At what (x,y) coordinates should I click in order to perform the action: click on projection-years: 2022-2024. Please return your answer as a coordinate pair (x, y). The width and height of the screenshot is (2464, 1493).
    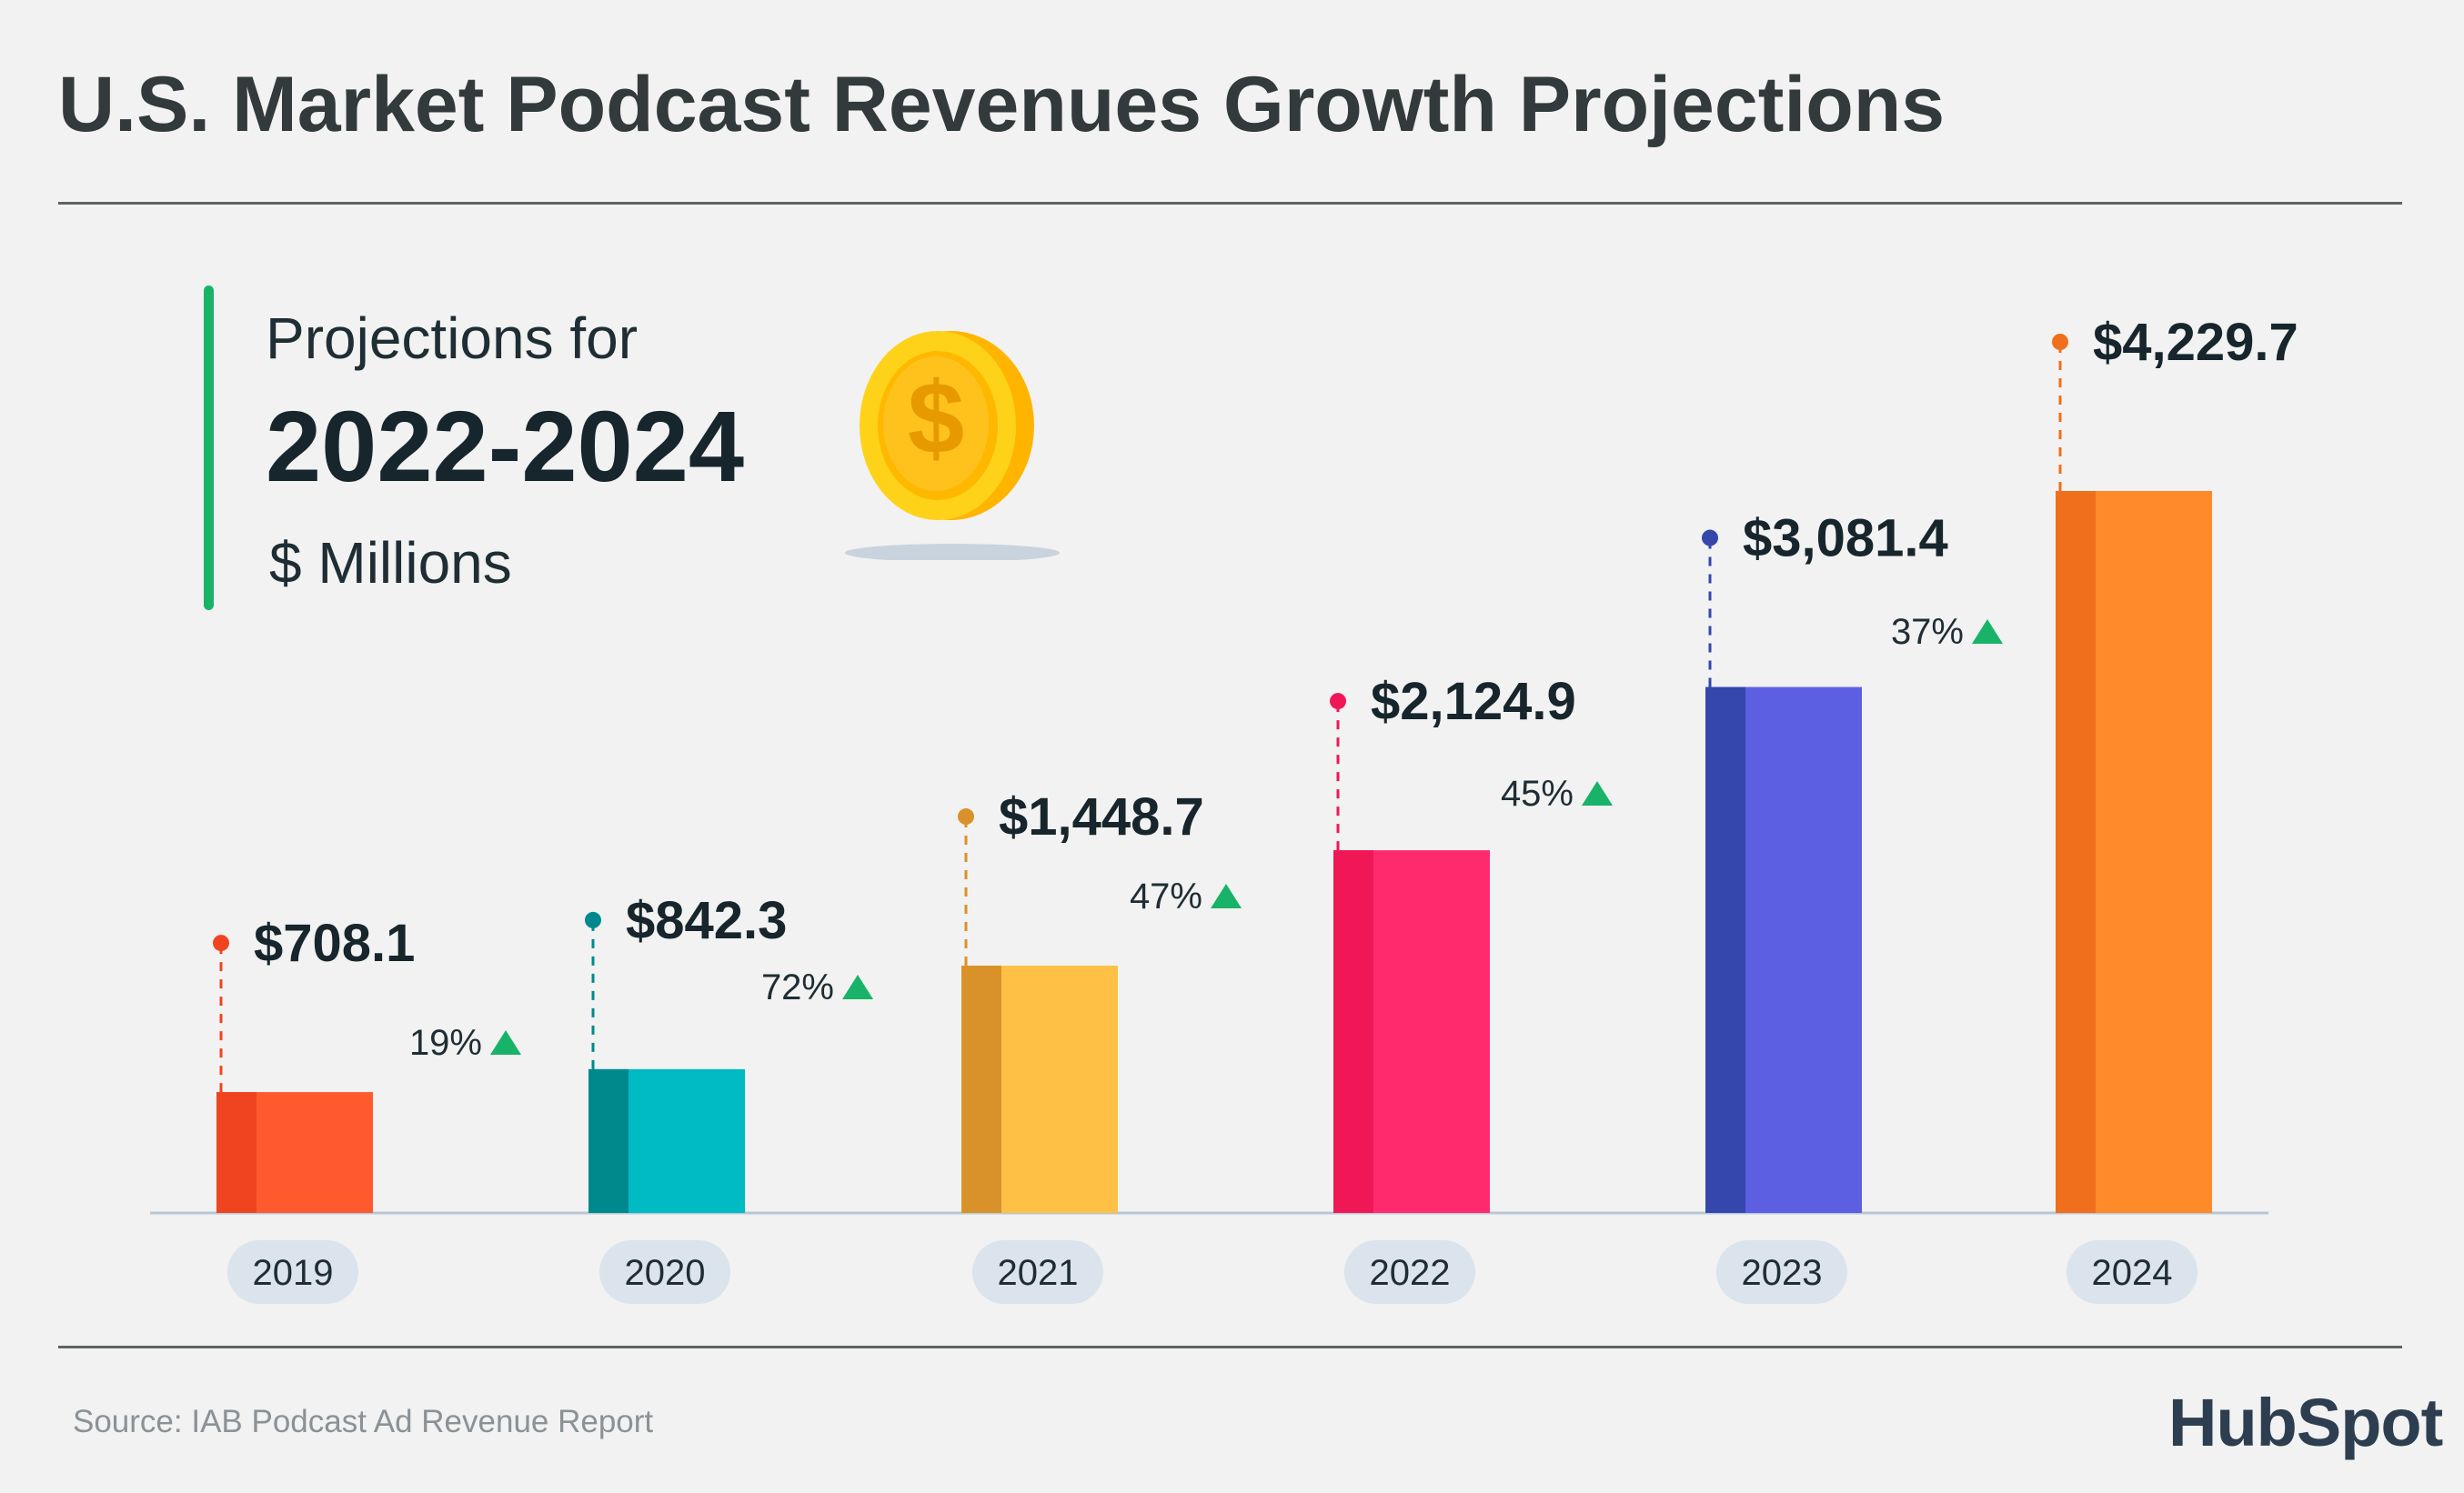
    Looking at the image, I should click on (505, 447).